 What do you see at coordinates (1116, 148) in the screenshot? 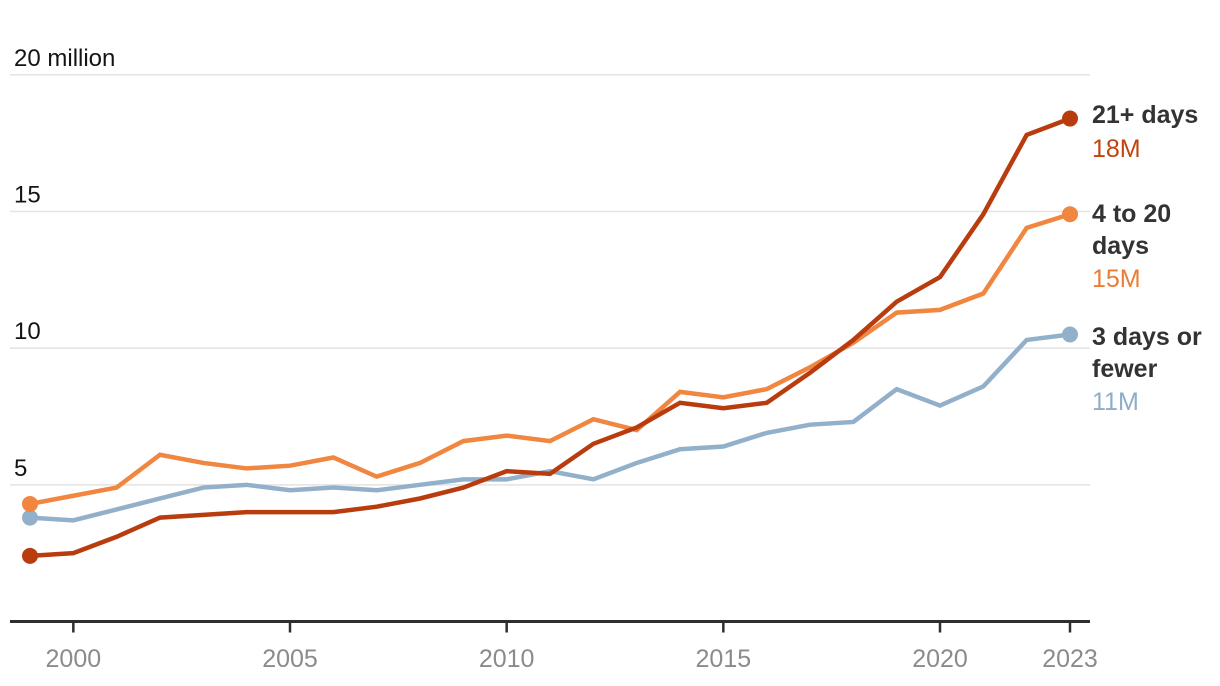
I see `legend-value: 18M` at bounding box center [1116, 148].